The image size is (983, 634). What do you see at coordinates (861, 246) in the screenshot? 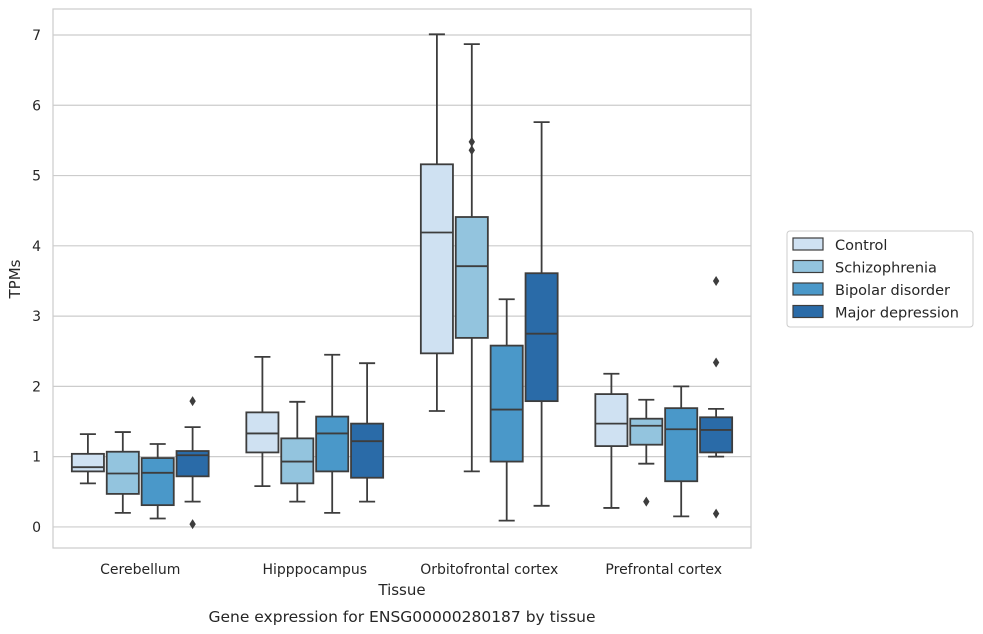
I see `legend-label: Control` at bounding box center [861, 246].